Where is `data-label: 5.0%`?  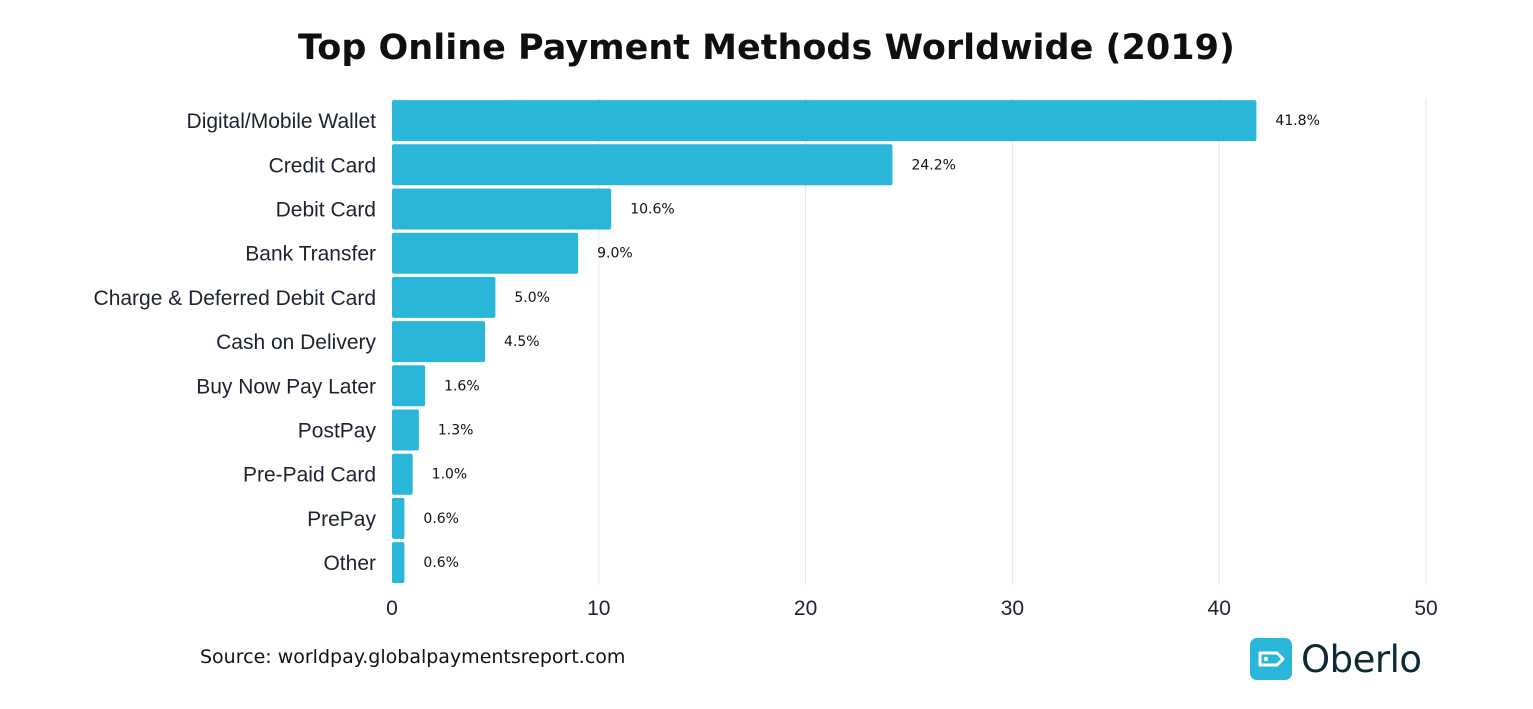 data-label: 5.0% is located at coordinates (532, 298).